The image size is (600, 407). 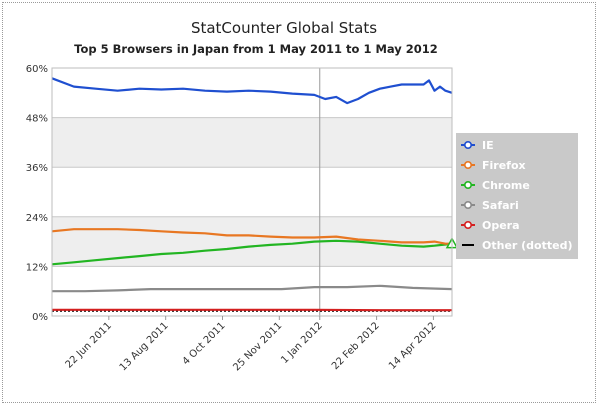 What do you see at coordinates (37, 69) in the screenshot?
I see `y-tick-label: 60%` at bounding box center [37, 69].